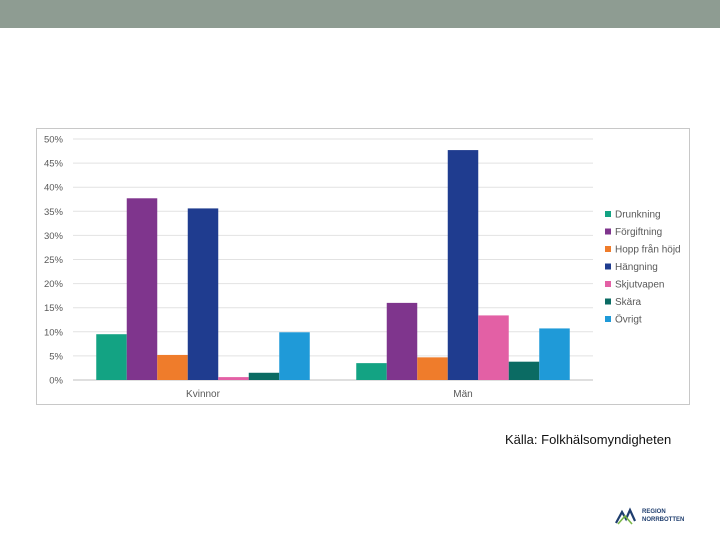  I want to click on legend-label: Skjutvapen, so click(639, 285).